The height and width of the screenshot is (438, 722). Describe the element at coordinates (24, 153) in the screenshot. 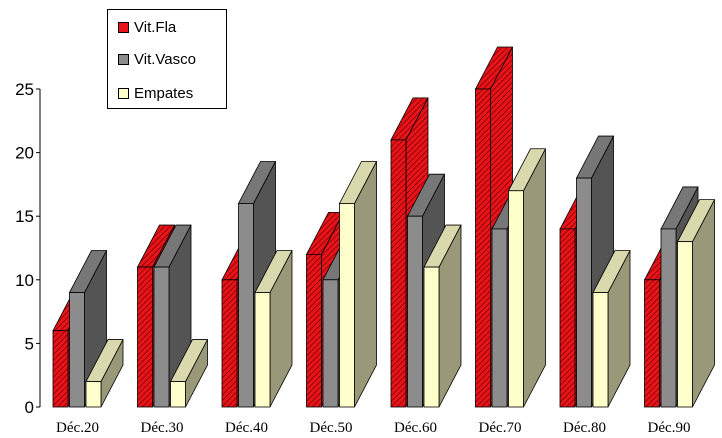

I see `y-tick-label: 20` at that location.